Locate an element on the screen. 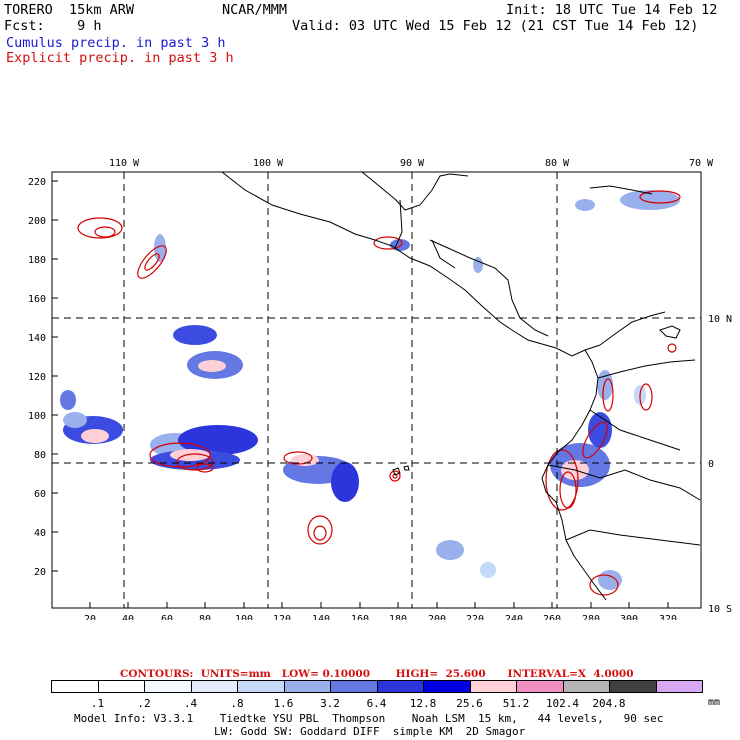 This screenshot has height=740, width=740. legend-threshold-label: .2 is located at coordinates (144, 703).